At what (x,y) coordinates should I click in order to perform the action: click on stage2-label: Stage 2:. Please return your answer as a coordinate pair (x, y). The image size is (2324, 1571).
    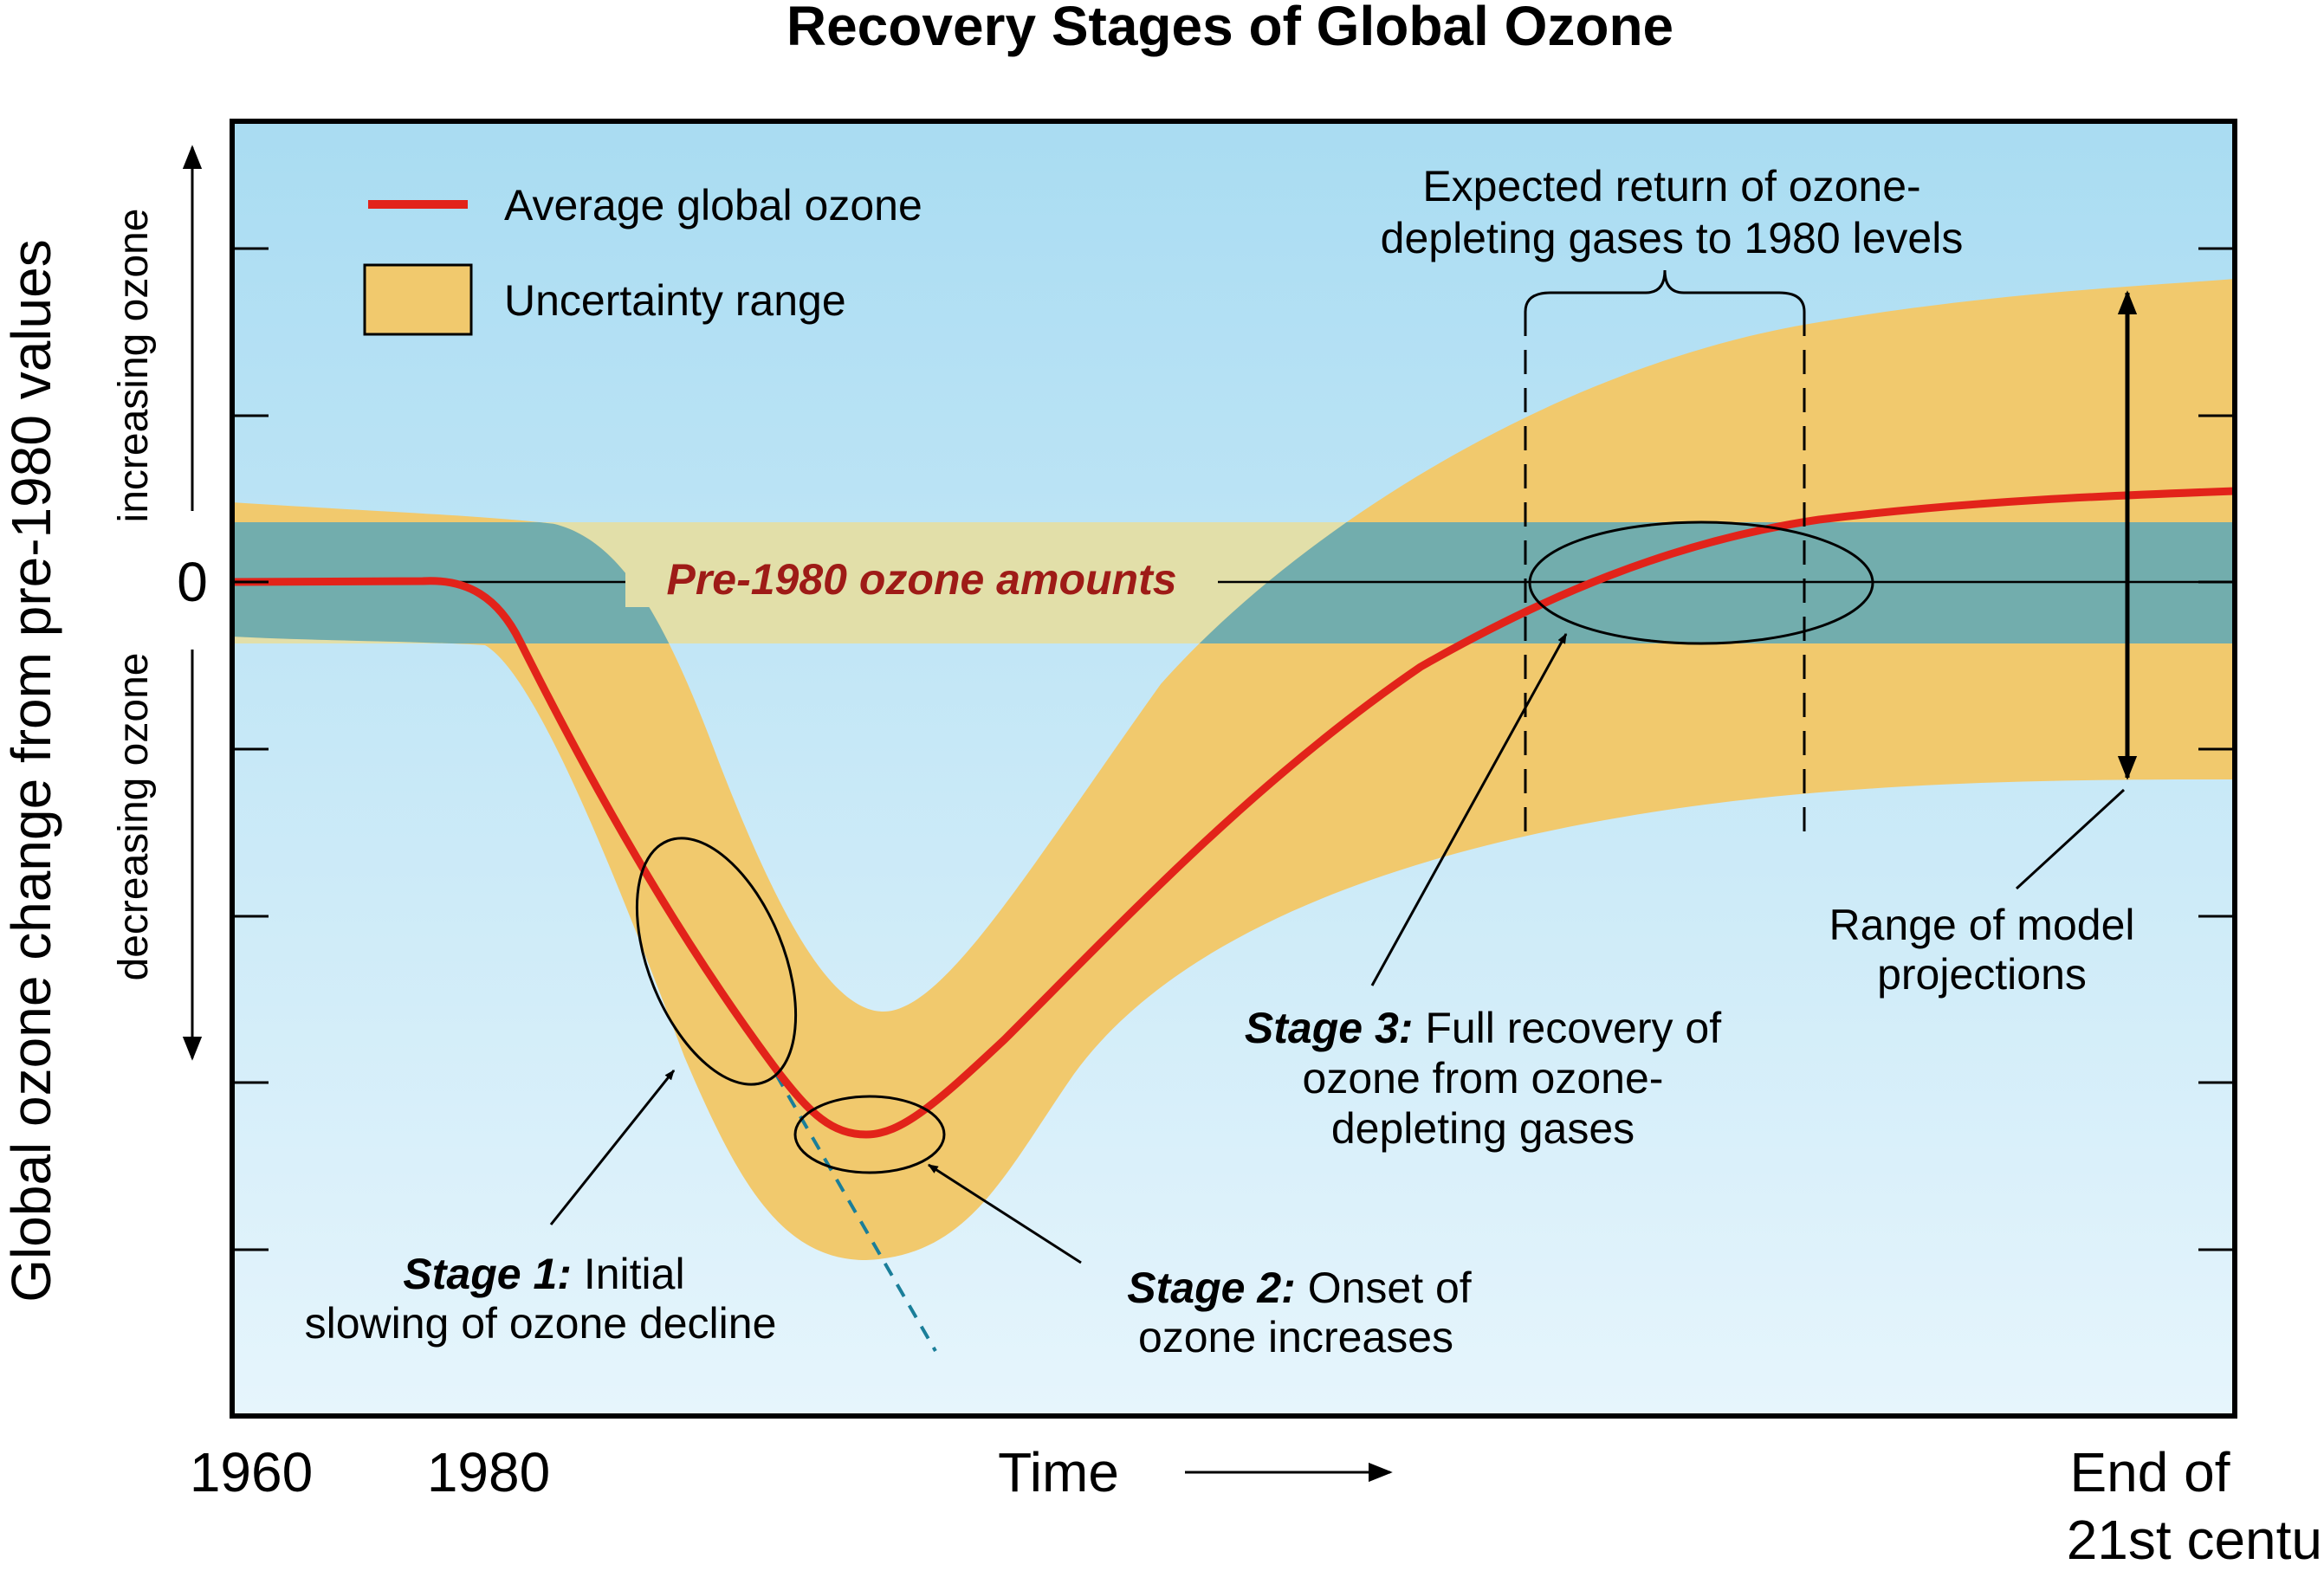
    Looking at the image, I should click on (1211, 1288).